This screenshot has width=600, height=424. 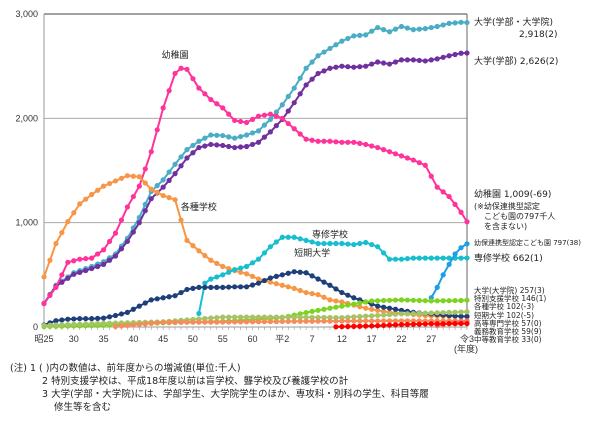 What do you see at coordinates (35, 327) in the screenshot?
I see `y-tick-label: 0` at bounding box center [35, 327].